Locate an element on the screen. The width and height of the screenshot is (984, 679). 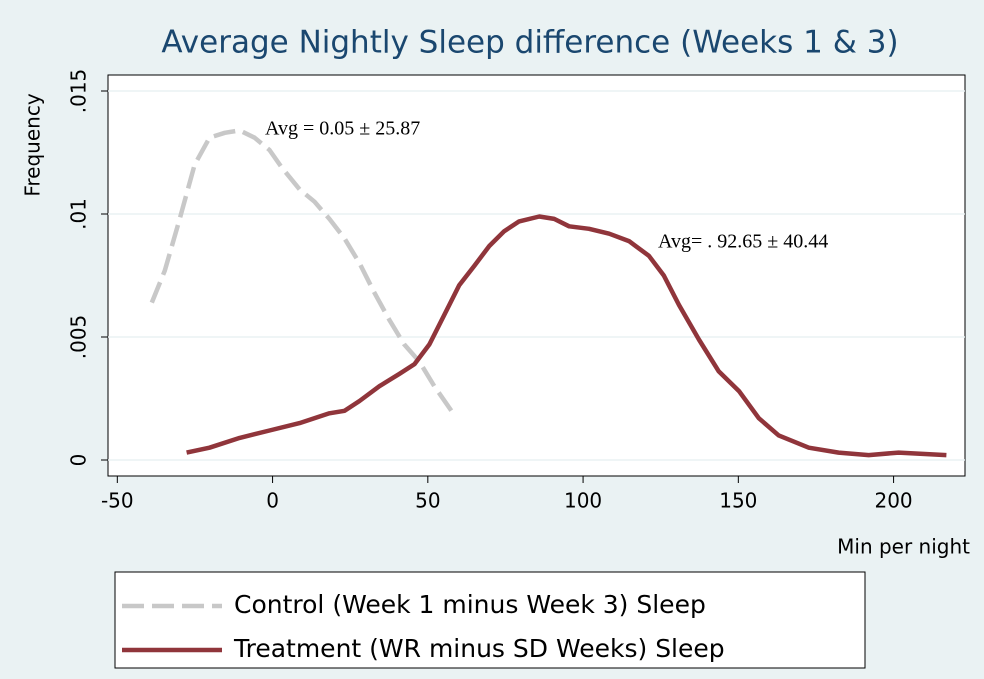
y-tick-label: .005 is located at coordinates (79, 337).